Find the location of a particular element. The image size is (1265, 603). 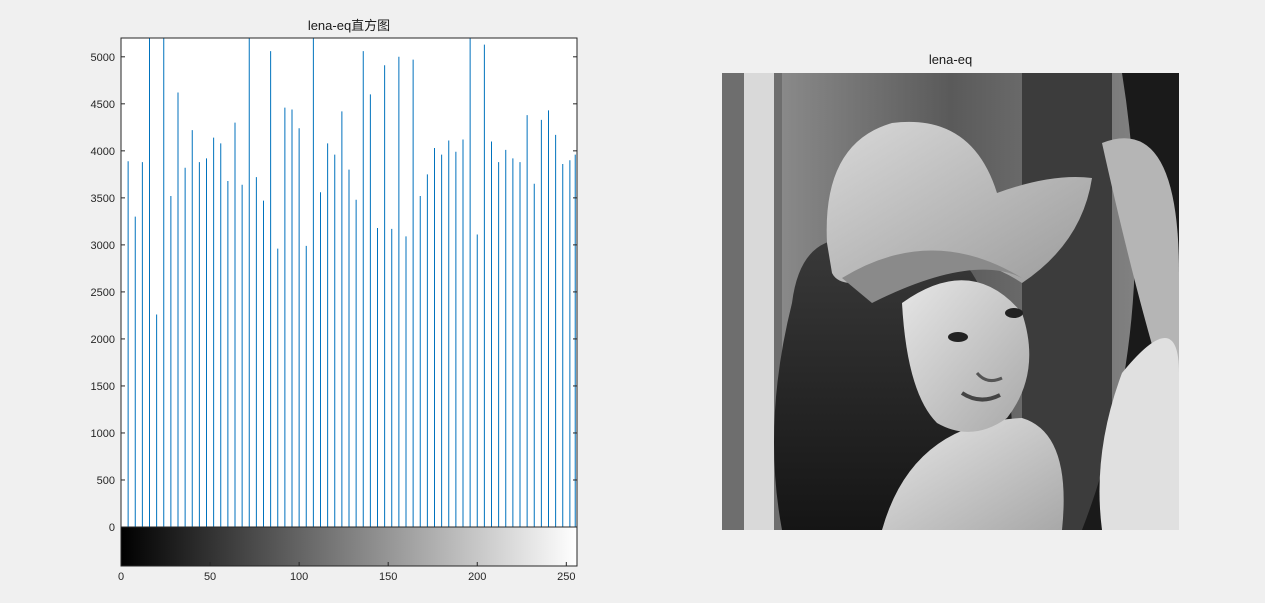

y-tick-label: 5000 is located at coordinates (103, 58).